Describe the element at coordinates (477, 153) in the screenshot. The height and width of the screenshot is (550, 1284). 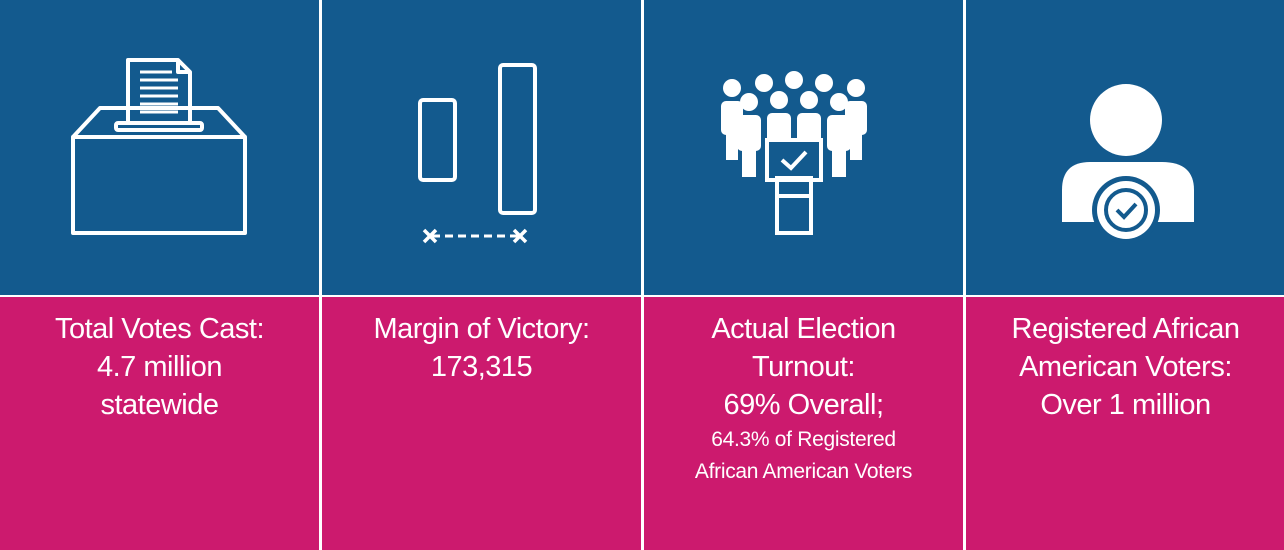
I see `margin-icon` at that location.